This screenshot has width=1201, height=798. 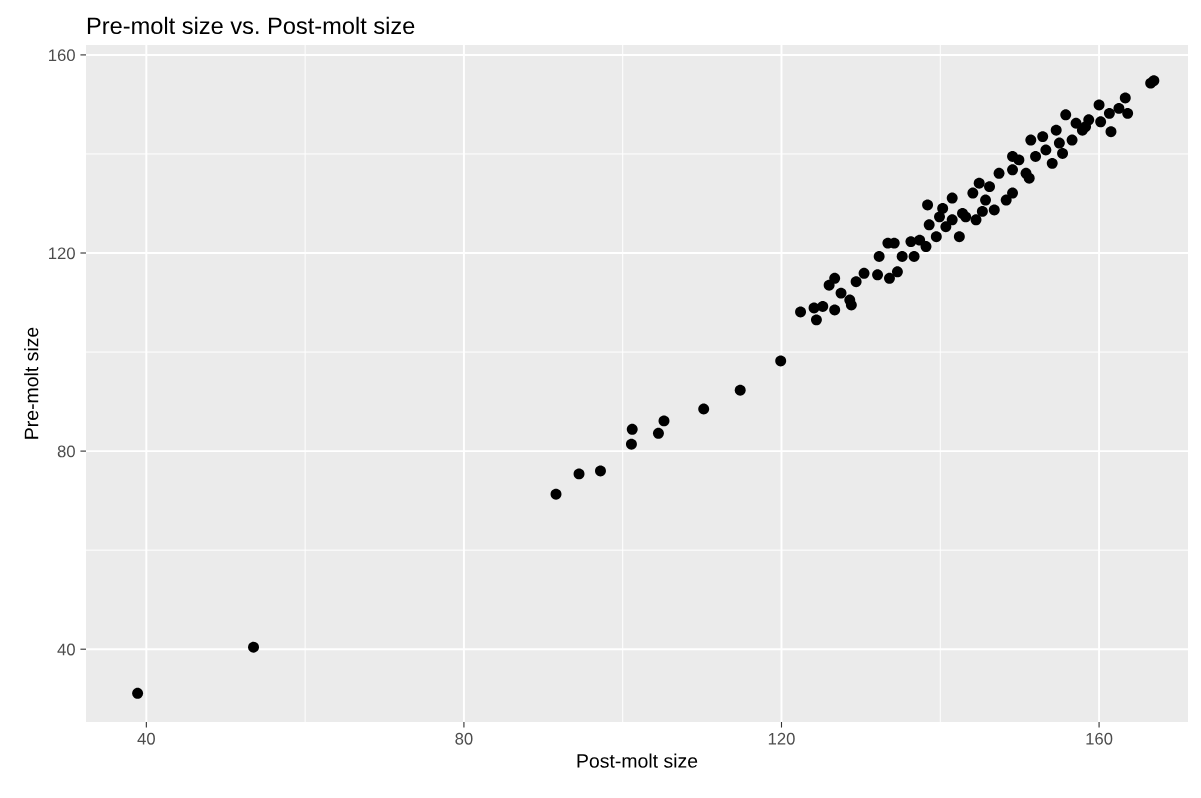 What do you see at coordinates (62, 55) in the screenshot?
I see `y-tick-label: 160` at bounding box center [62, 55].